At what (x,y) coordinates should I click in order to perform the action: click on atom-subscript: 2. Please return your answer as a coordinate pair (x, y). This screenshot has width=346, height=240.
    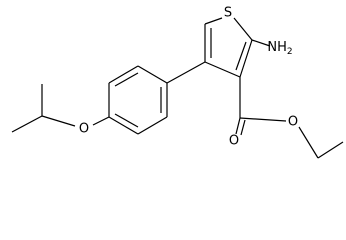
    Looking at the image, I should click on (290, 52).